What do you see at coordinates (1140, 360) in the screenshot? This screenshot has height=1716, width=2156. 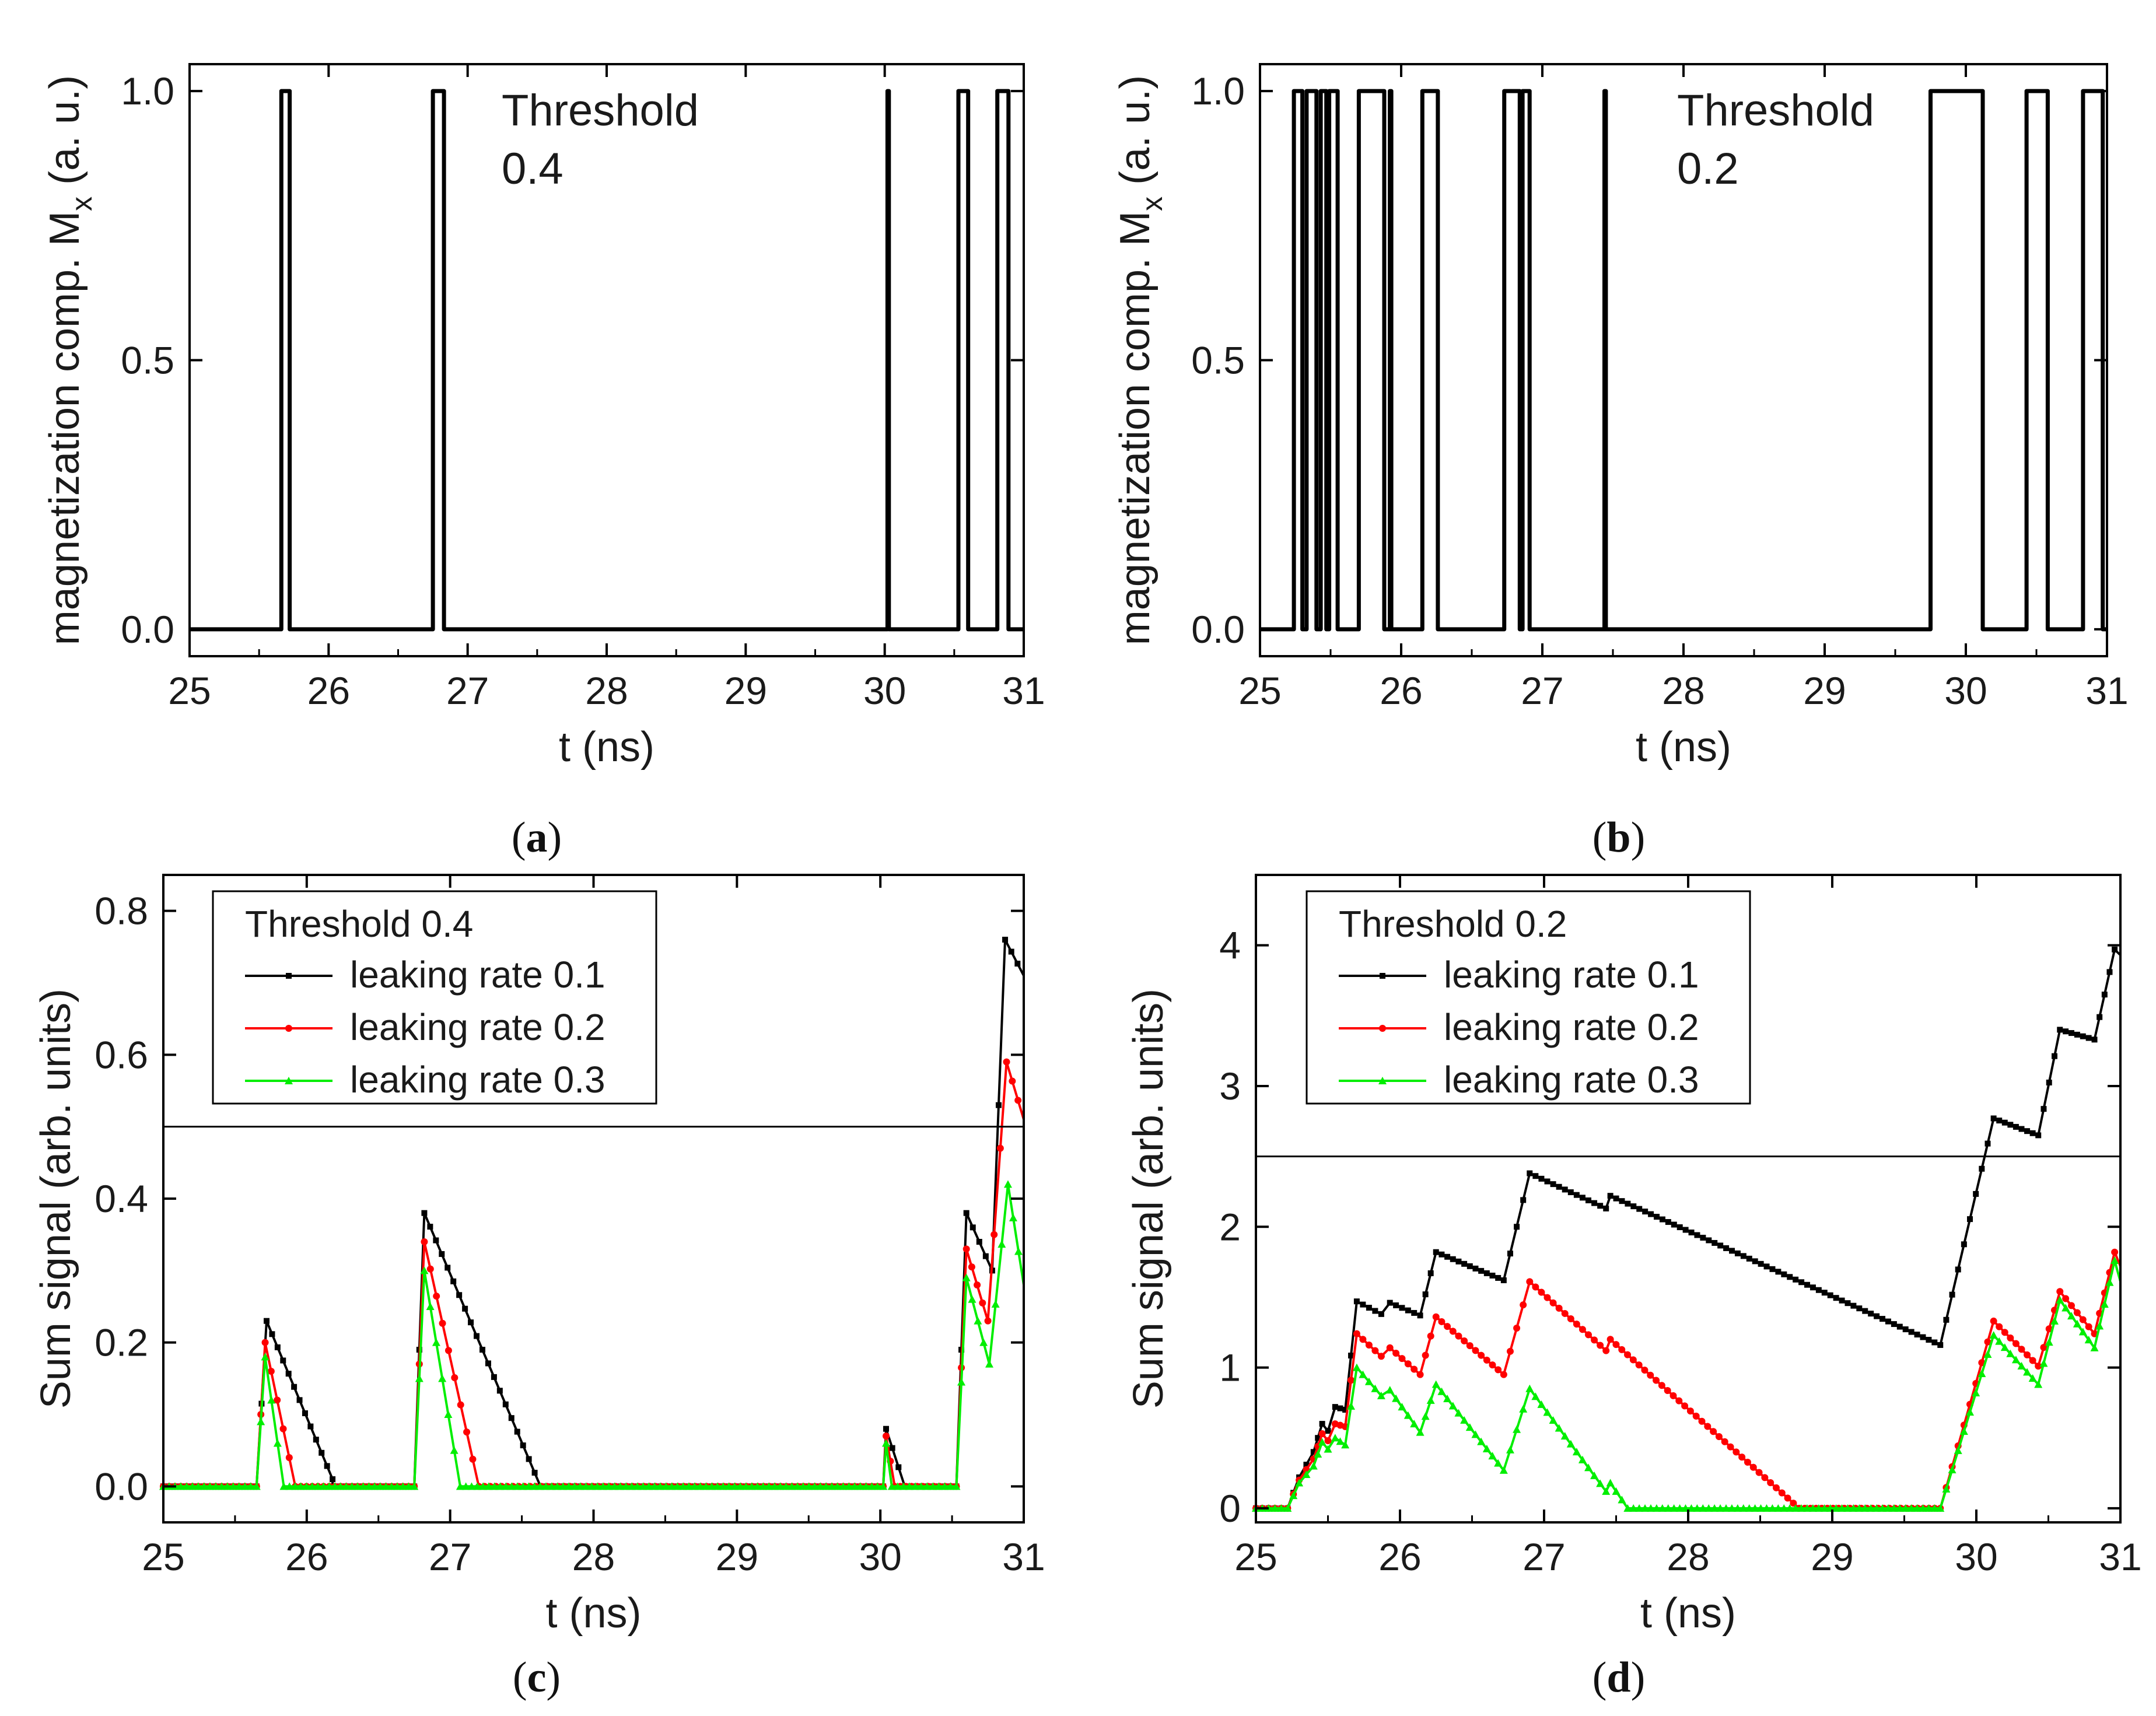 I see `y-axis-label: magnetization comp. Mx (a. u.)` at bounding box center [1140, 360].